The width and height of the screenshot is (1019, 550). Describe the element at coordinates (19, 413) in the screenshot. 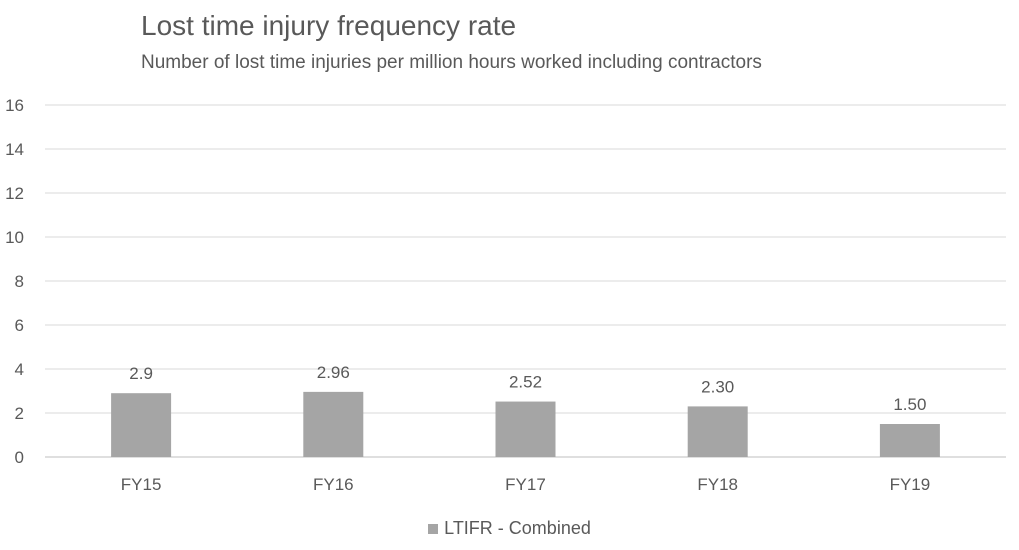

I see `y-tick-label: 2` at that location.